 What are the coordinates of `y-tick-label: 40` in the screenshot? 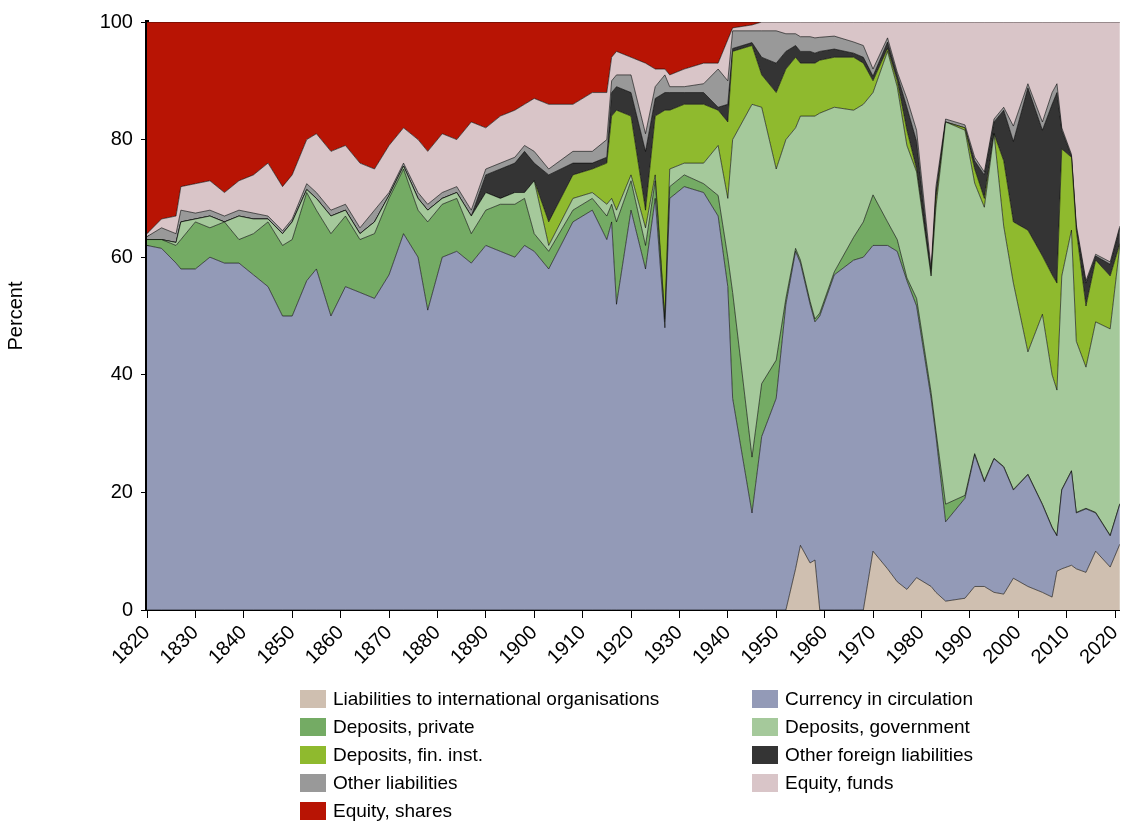 It's located at (121, 373).